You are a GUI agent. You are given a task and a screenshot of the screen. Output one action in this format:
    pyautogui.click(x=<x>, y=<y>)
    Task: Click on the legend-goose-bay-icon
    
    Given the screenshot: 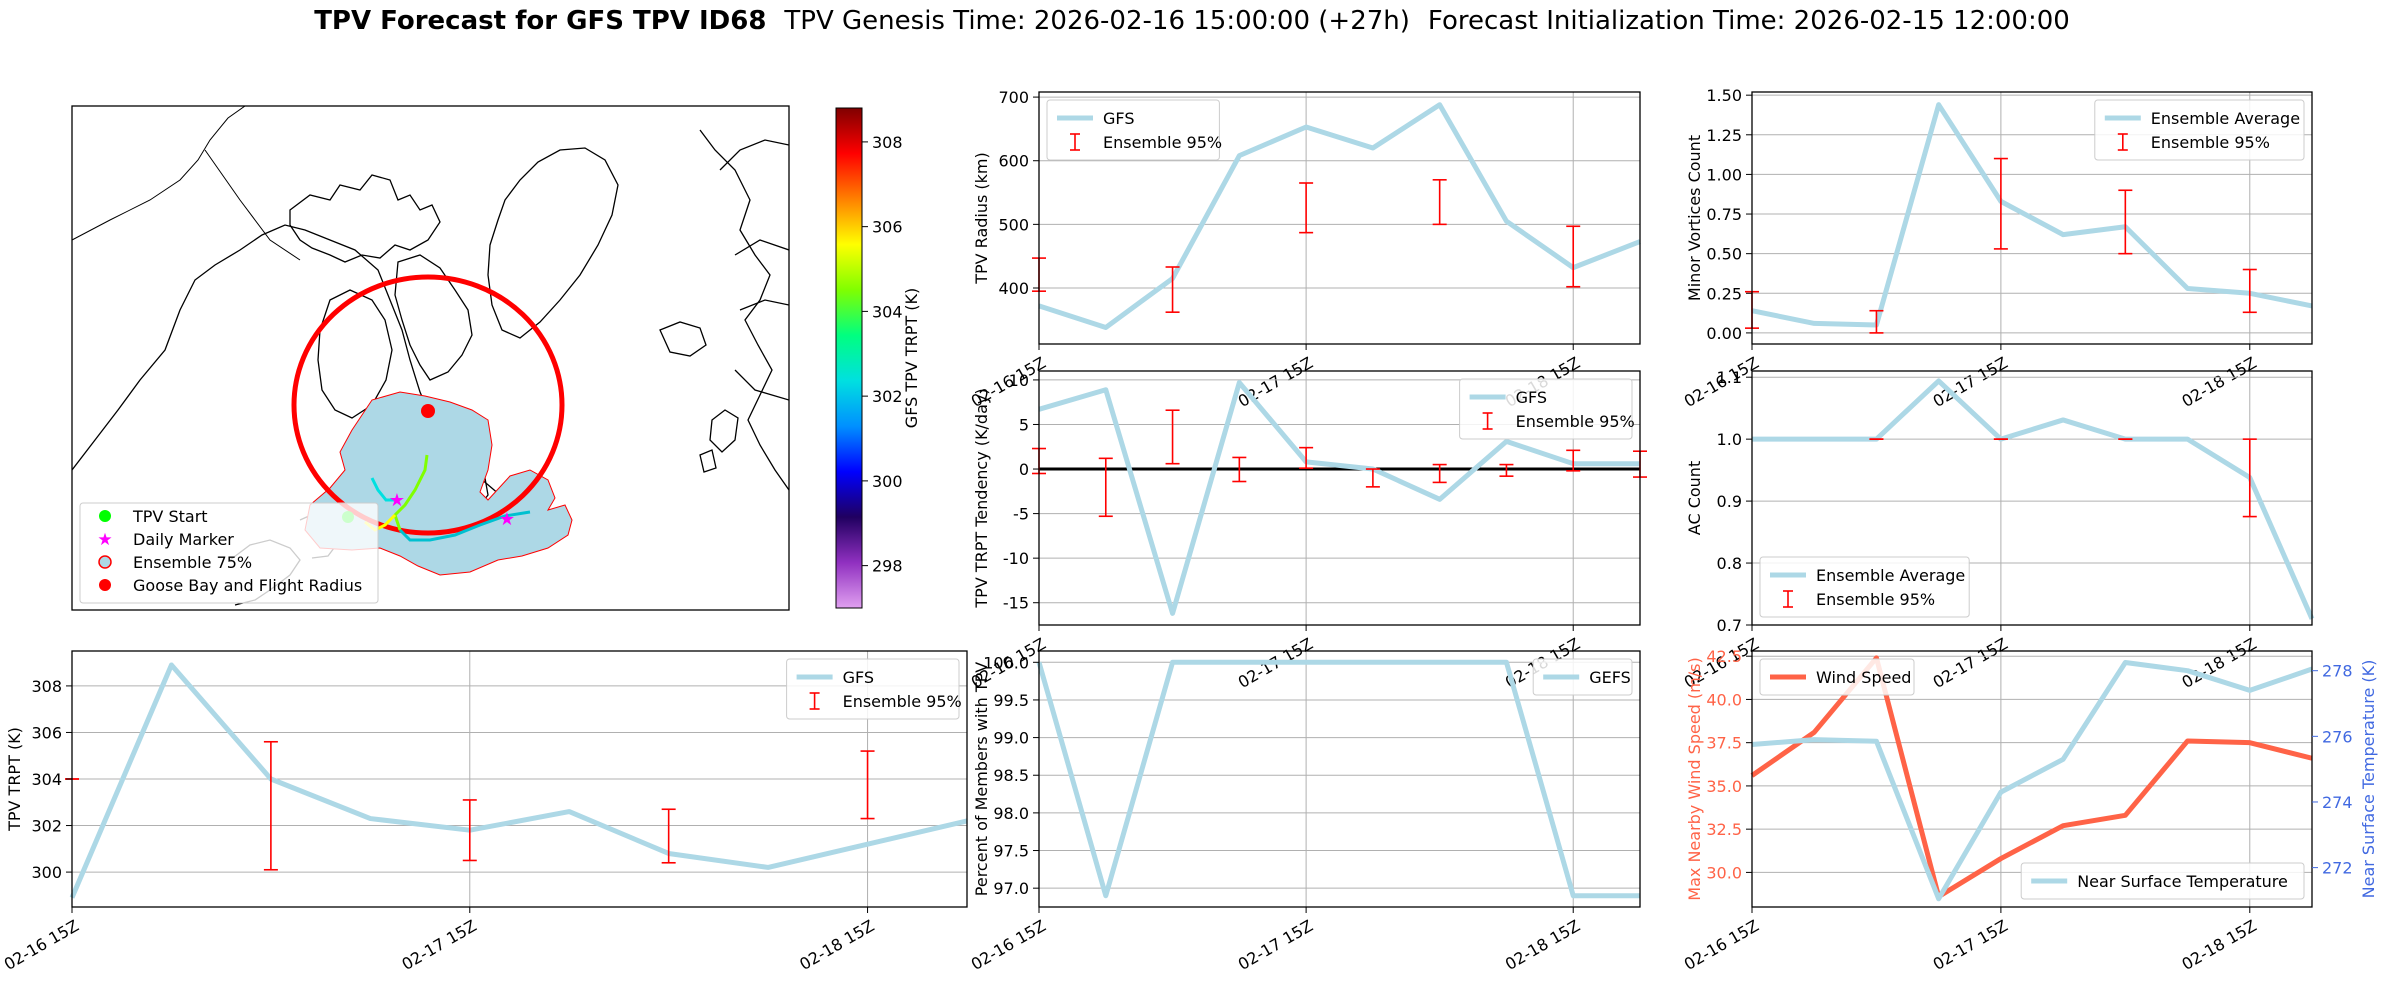 What is the action you would take?
    pyautogui.click(x=105, y=585)
    